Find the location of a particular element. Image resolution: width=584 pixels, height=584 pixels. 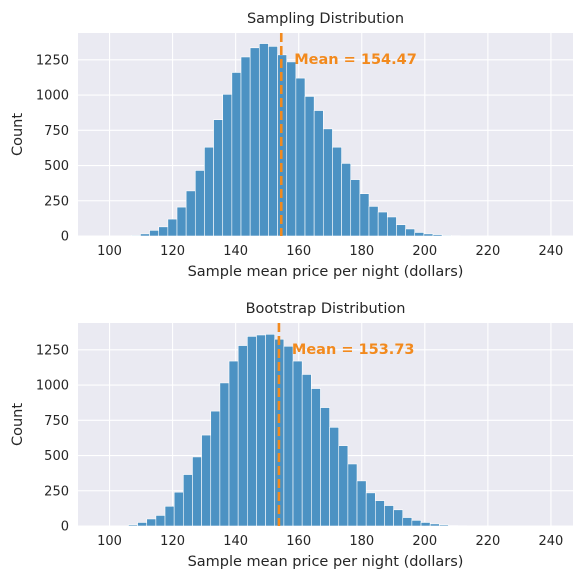

x-tick-label: 180 is located at coordinates (361, 541).